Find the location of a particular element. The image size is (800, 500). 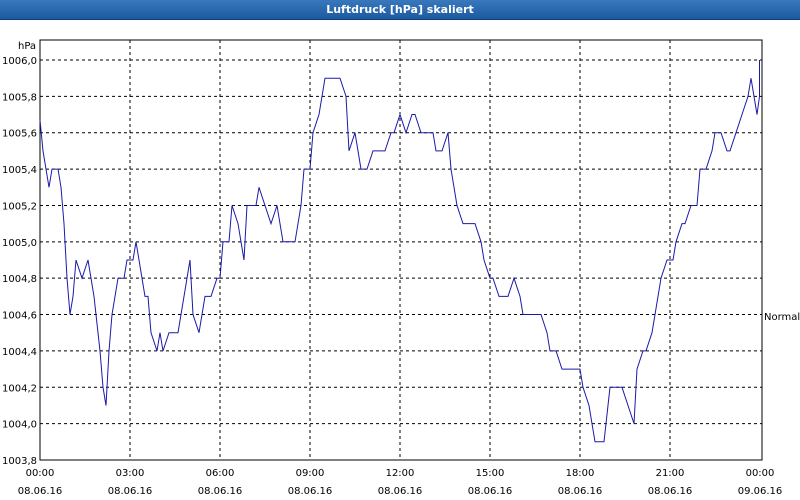

y-tick-label: 1003,8 is located at coordinates (19, 461).